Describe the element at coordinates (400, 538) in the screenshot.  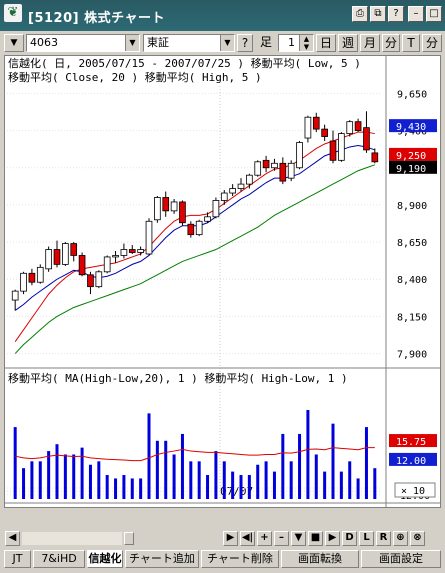
I see `zoom-plus-icon: ⊕` at that location.